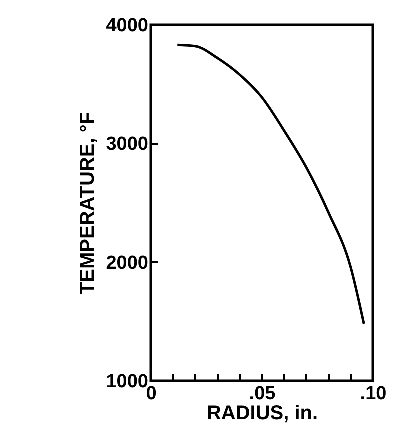  What do you see at coordinates (88, 203) in the screenshot?
I see `y-axis-title: TEMPERATURE, °F` at bounding box center [88, 203].